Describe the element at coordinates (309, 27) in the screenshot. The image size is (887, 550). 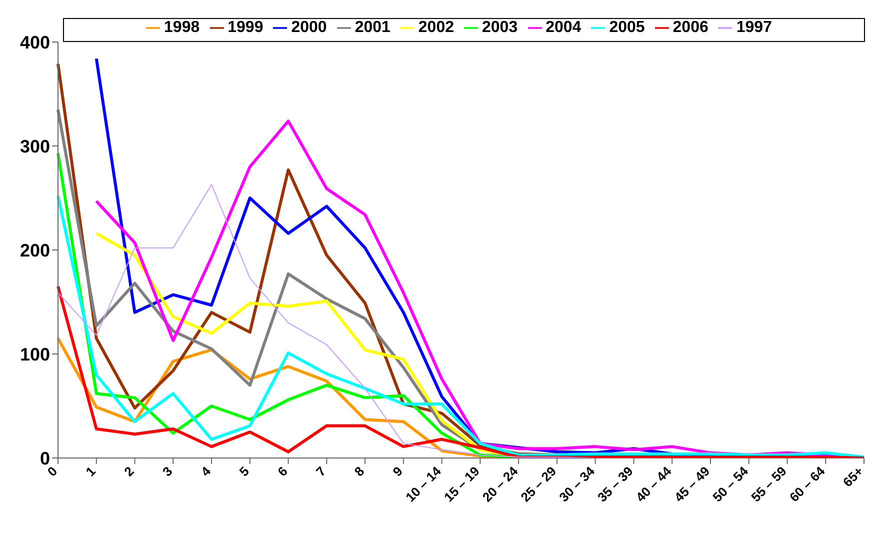
I see `legend-label: 2000` at that location.